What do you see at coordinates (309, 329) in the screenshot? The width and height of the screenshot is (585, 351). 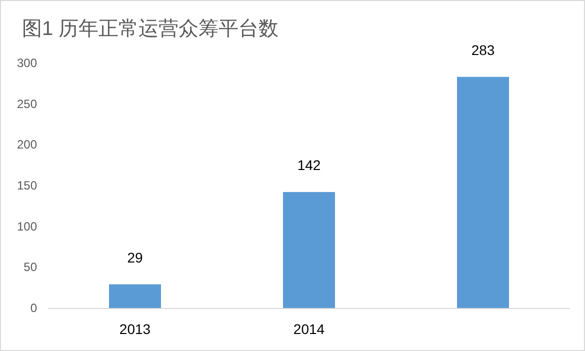 I see `x-tick-label: 2014` at bounding box center [309, 329].